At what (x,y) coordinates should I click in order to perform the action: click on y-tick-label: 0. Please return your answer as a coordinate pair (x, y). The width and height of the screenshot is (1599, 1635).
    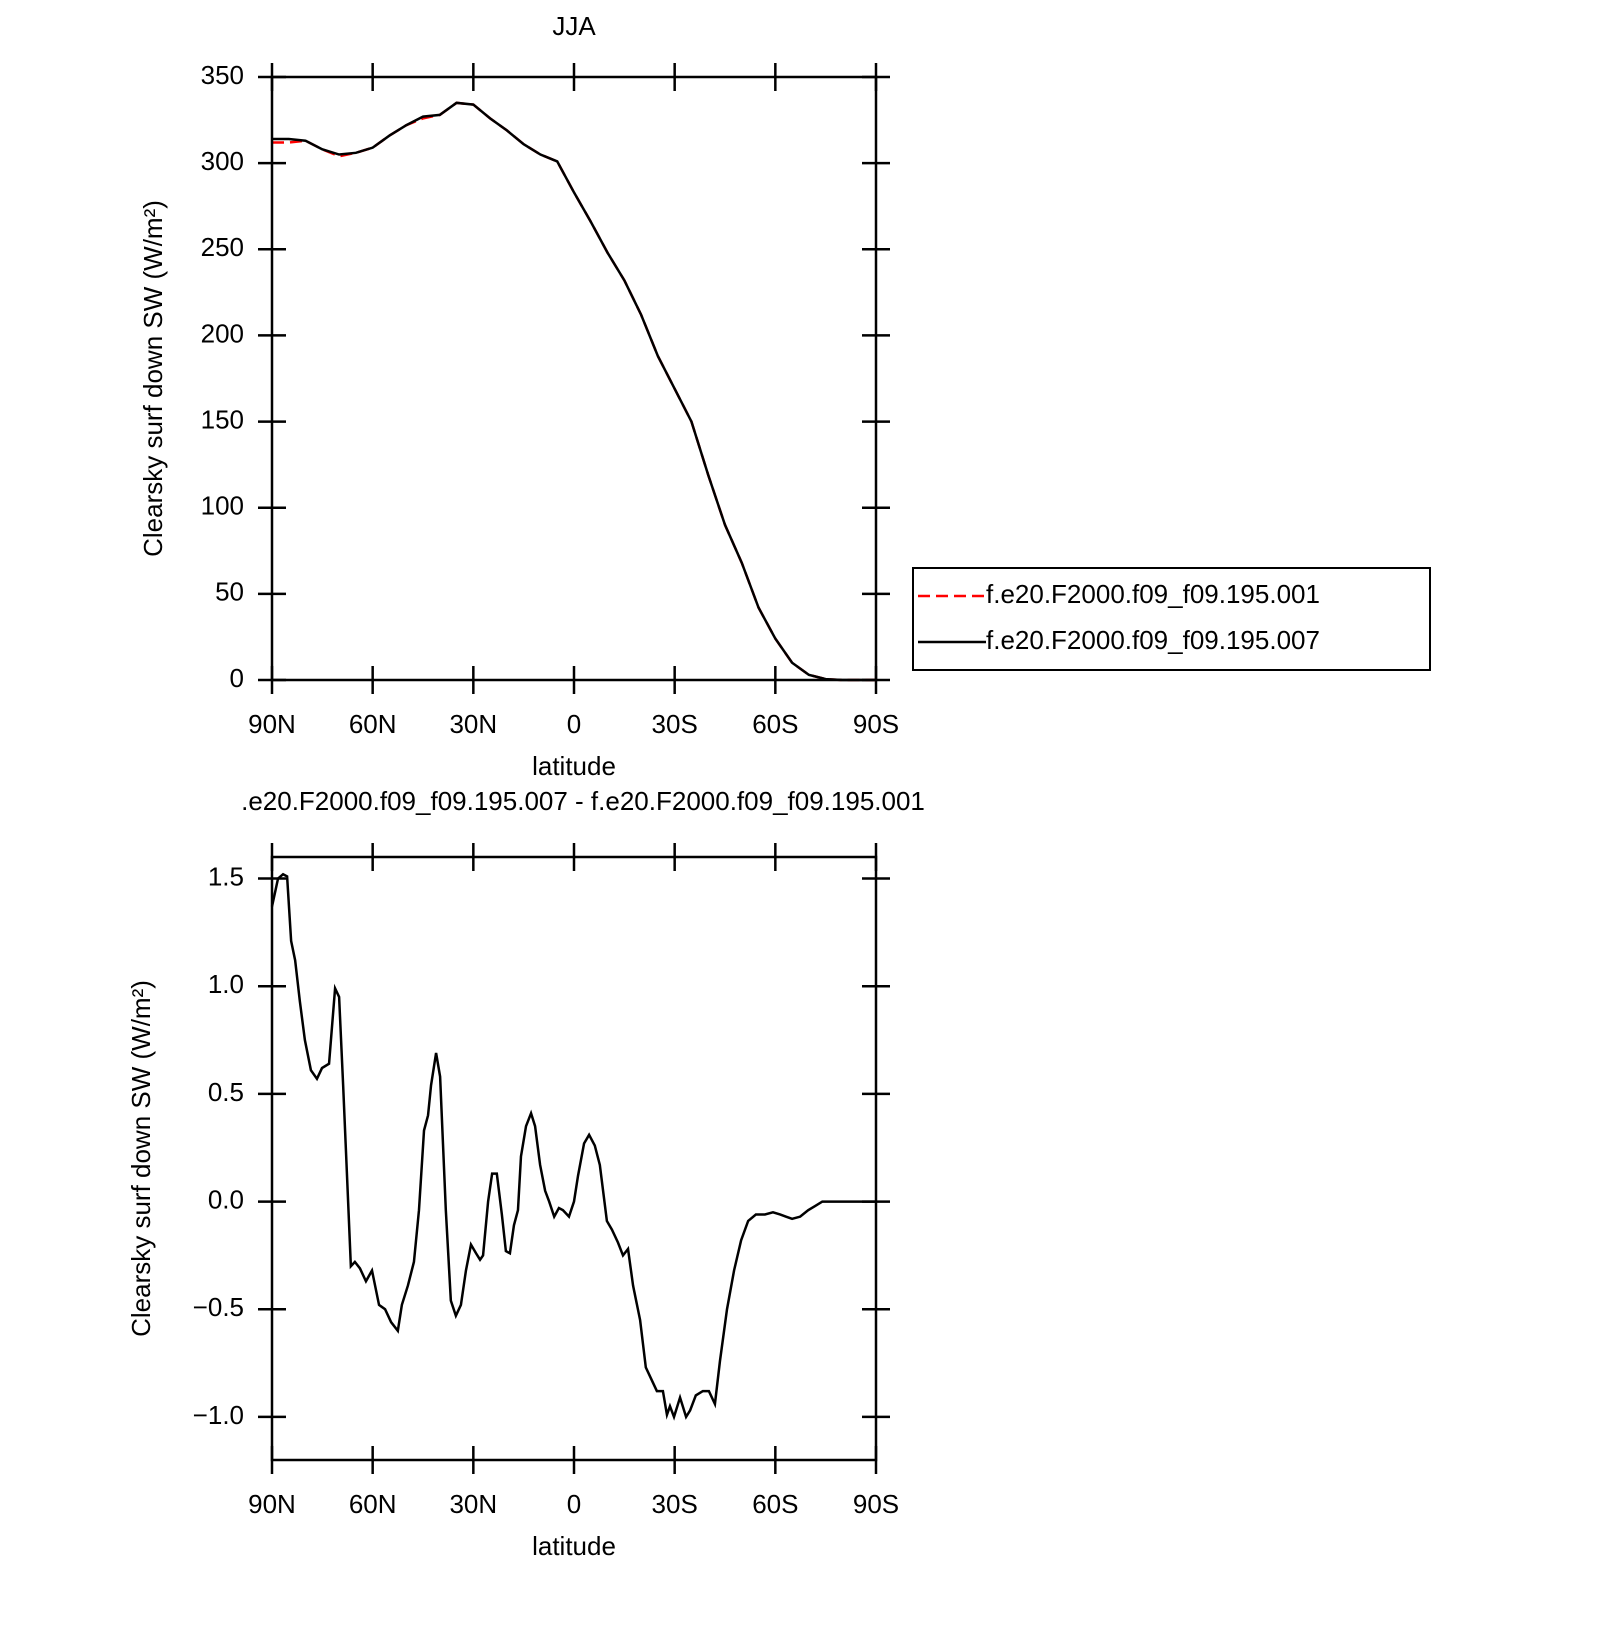
    Looking at the image, I should click on (237, 678).